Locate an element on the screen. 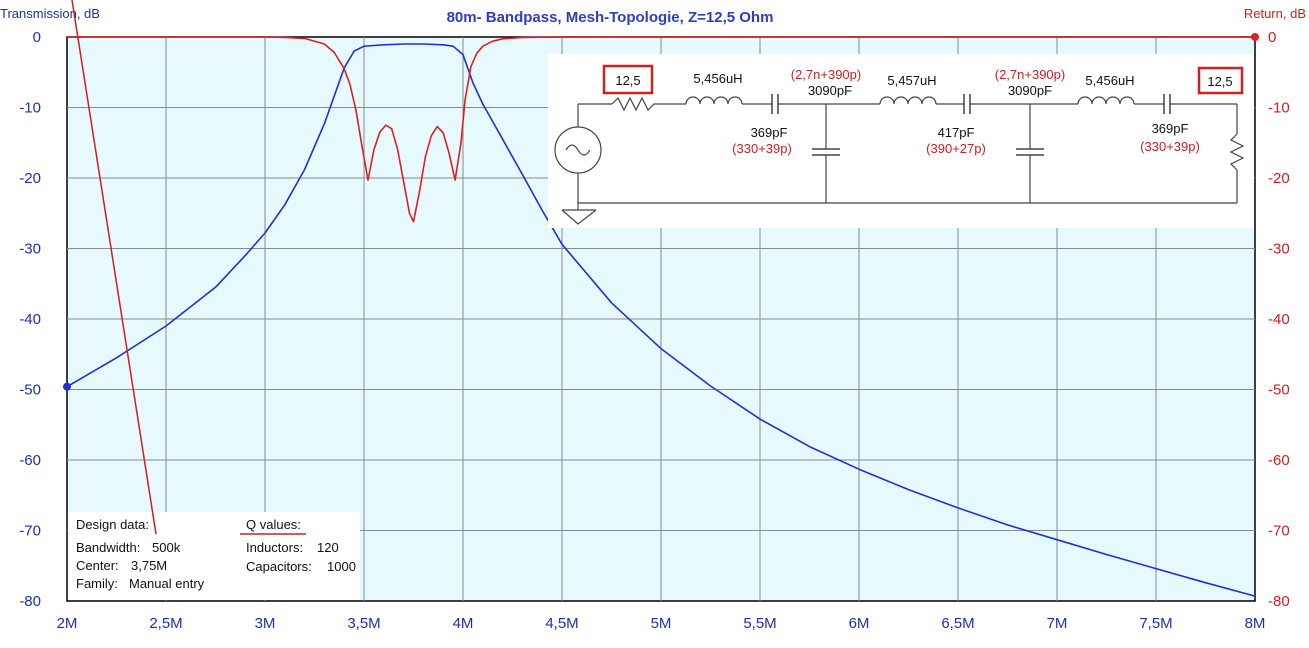  series-cap-1-combo: (330+39p) is located at coordinates (762, 148).